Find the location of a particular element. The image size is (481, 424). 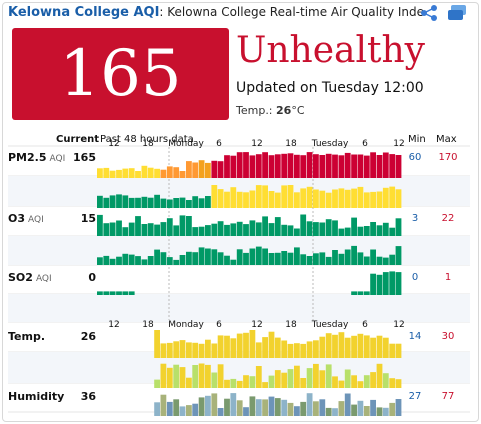

aqi-status: Unhealthy is located at coordinates (330, 50).